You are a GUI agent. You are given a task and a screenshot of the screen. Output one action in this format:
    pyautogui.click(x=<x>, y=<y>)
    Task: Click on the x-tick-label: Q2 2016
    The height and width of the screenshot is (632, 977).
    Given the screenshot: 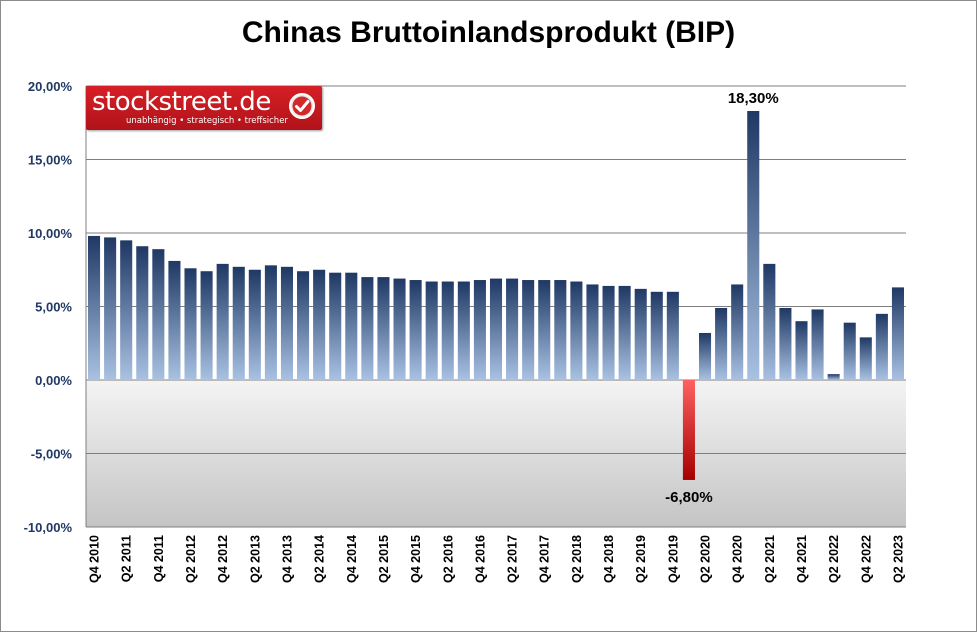 What is the action you would take?
    pyautogui.click(x=448, y=559)
    